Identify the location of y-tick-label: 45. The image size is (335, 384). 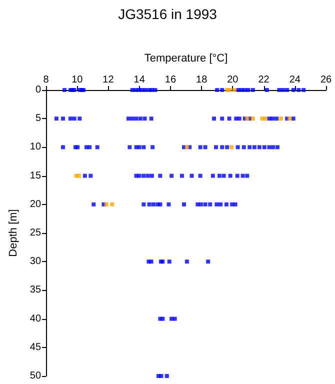
(36, 347).